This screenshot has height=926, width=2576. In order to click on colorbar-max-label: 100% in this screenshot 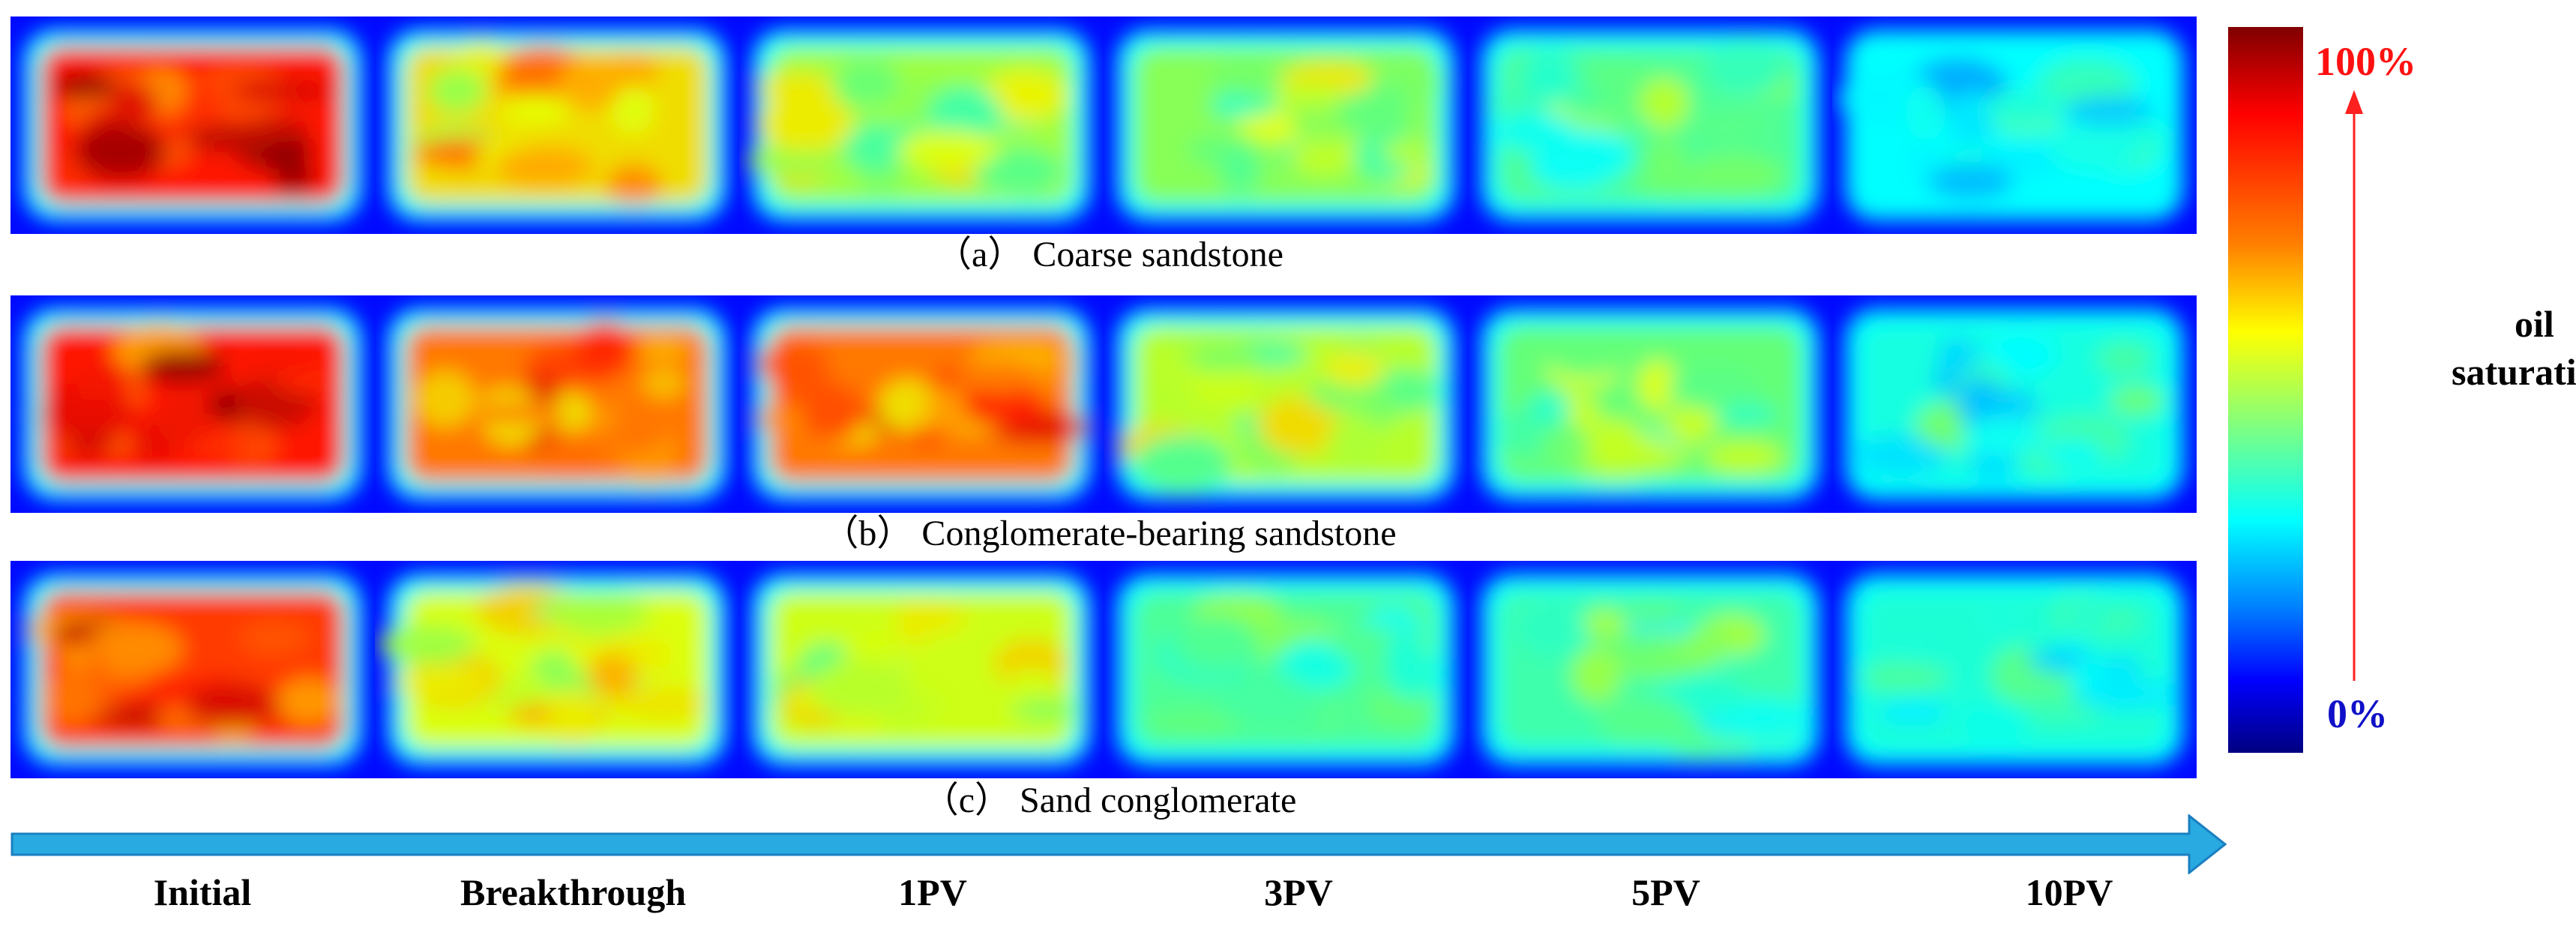, I will do `click(2365, 61)`.